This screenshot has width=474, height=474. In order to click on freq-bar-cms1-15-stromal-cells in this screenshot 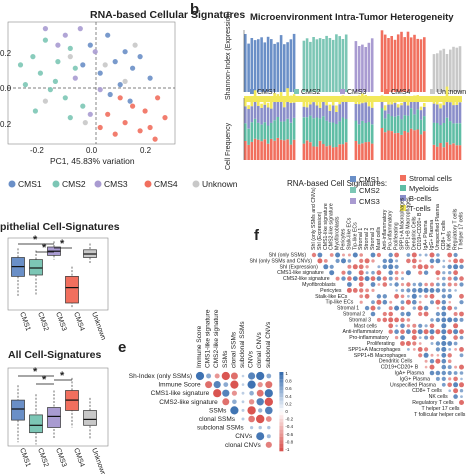, I will do `click(294, 149)`.